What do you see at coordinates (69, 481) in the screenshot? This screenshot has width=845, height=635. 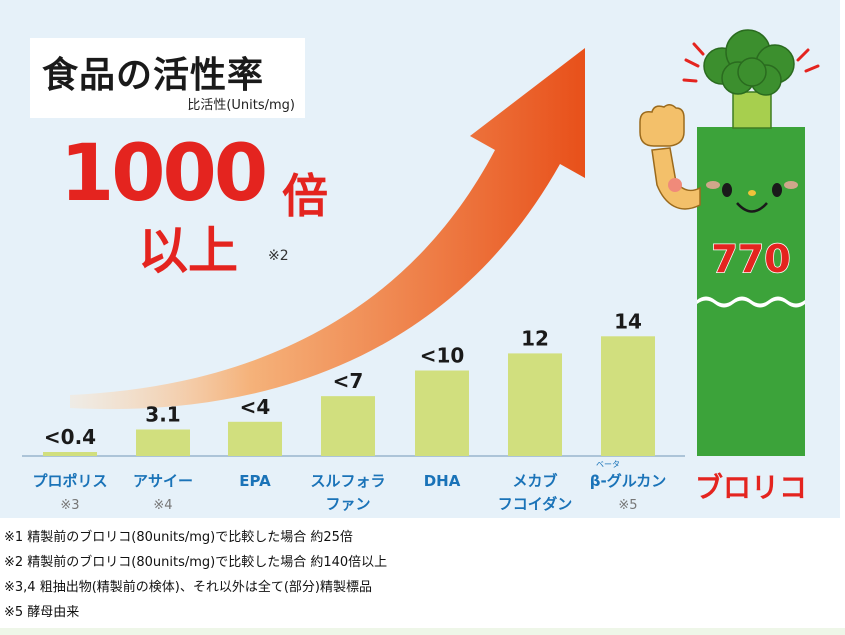 I see `category-label-0: プロポリス` at bounding box center [69, 481].